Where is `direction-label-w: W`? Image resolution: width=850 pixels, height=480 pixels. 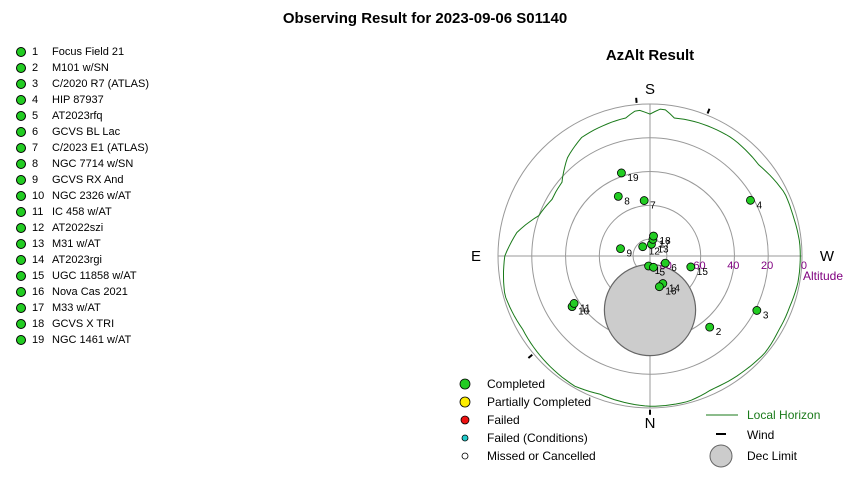 direction-label-w: W is located at coordinates (827, 256).